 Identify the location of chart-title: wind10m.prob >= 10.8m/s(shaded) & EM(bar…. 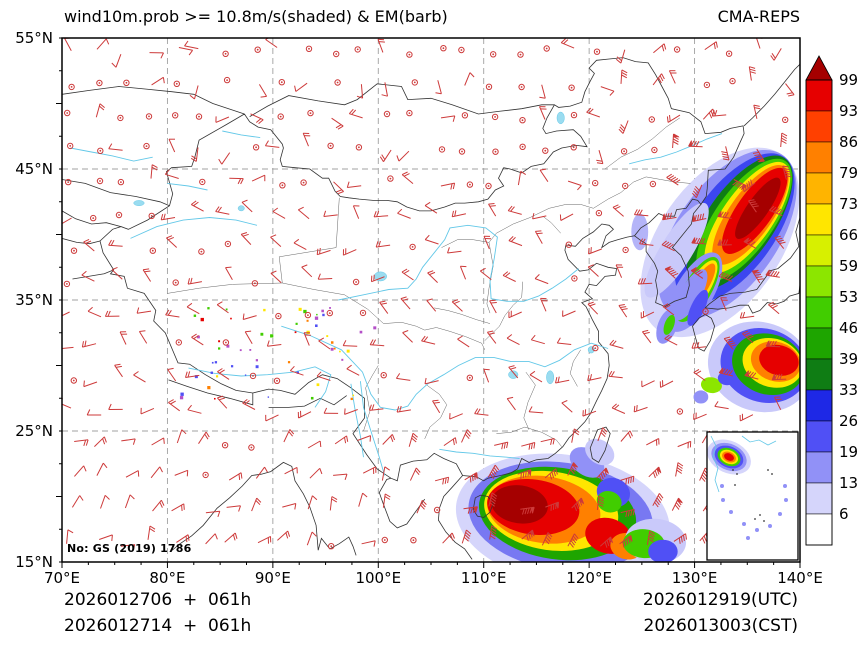
(256, 16).